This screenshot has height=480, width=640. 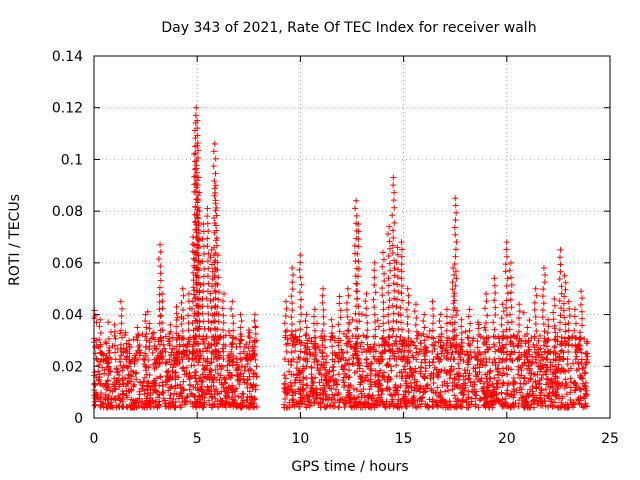 I want to click on y-tick-label: 0.02, so click(x=67, y=367).